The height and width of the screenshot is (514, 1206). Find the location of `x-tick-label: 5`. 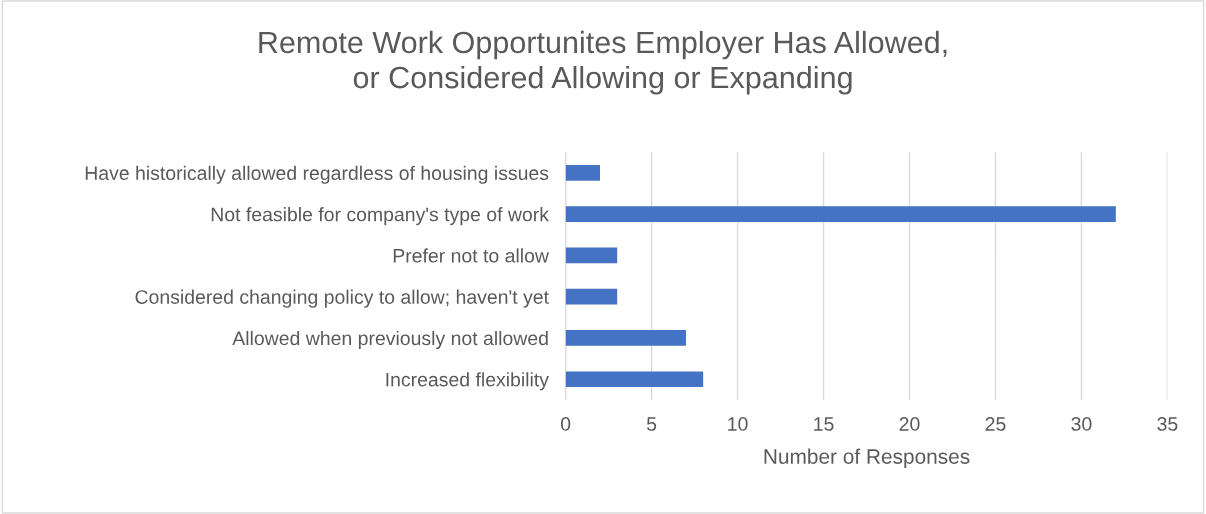

x-tick-label: 5 is located at coordinates (651, 424).